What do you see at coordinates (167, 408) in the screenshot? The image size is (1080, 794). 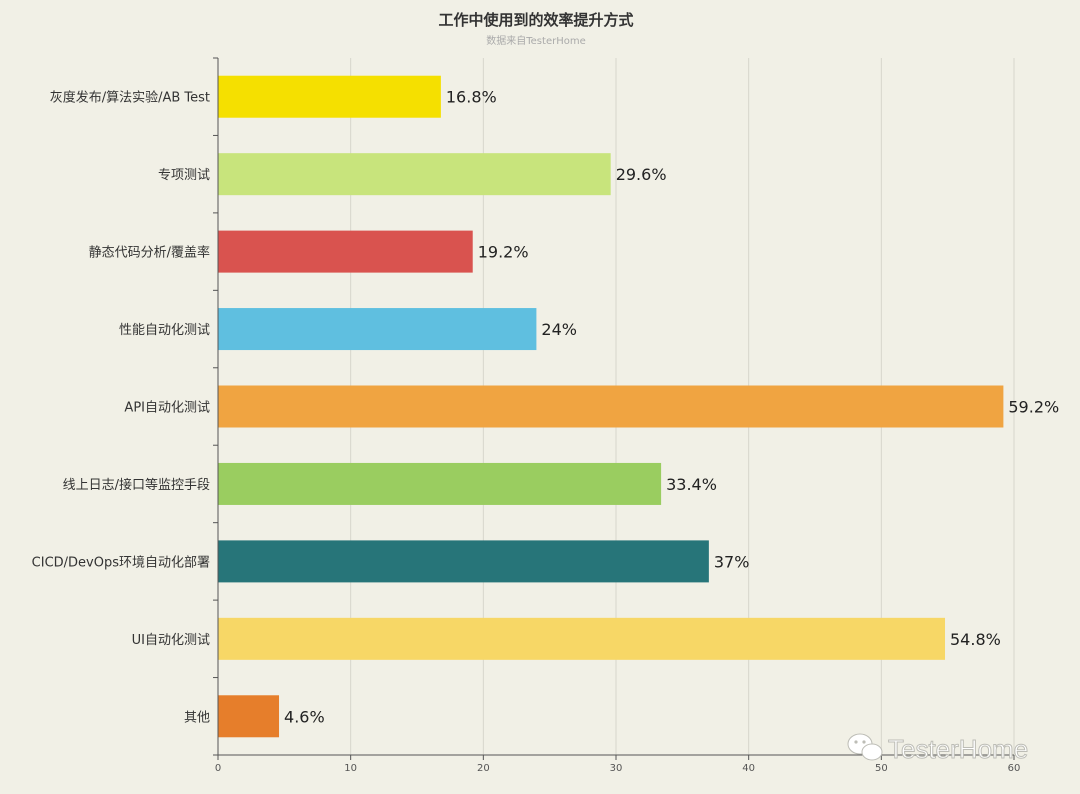 I see `category-label: API自动化测试` at bounding box center [167, 408].